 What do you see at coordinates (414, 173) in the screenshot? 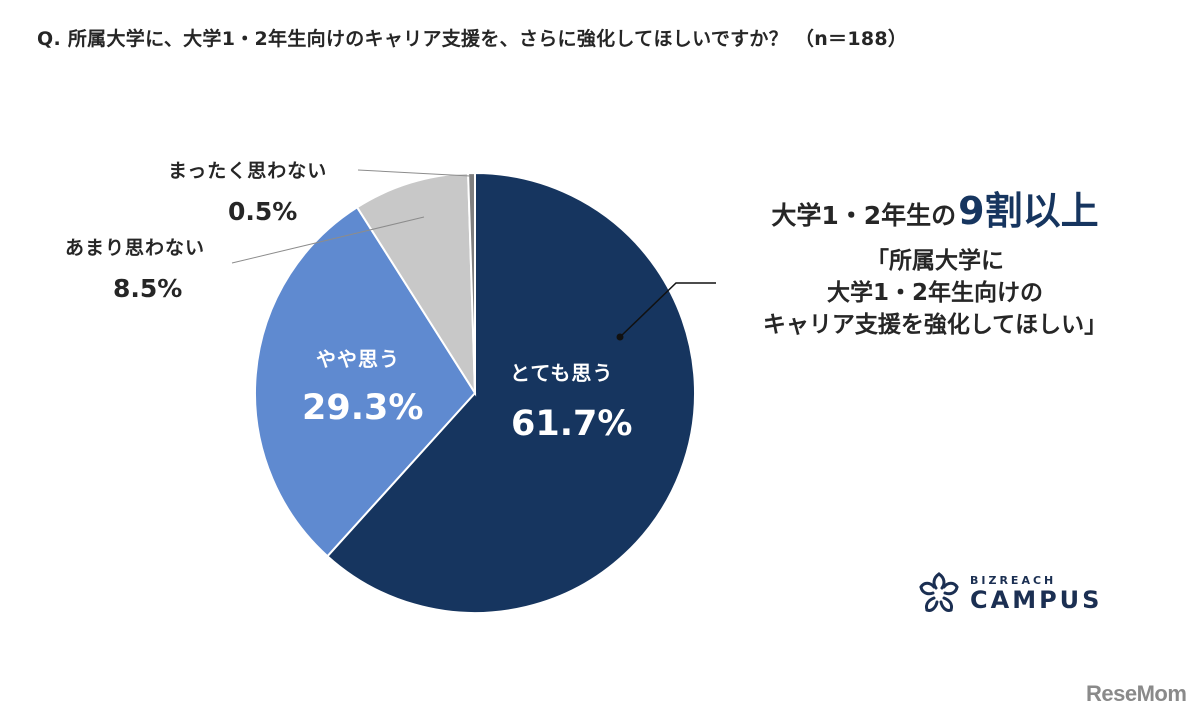
I see `leader-line-not-at-all` at bounding box center [414, 173].